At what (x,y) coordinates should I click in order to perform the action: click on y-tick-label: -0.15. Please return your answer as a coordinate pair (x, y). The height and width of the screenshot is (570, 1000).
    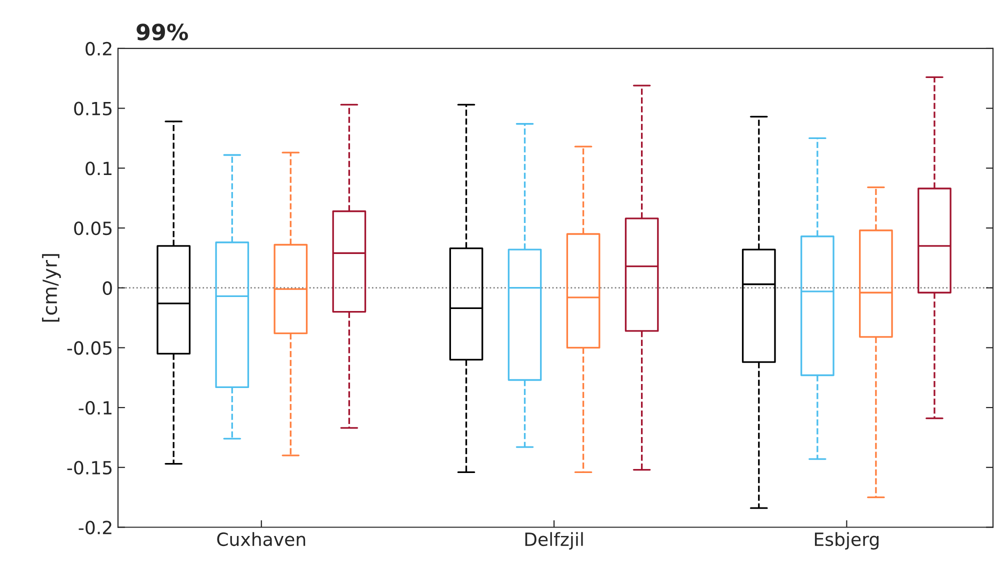
    Looking at the image, I should click on (89, 467).